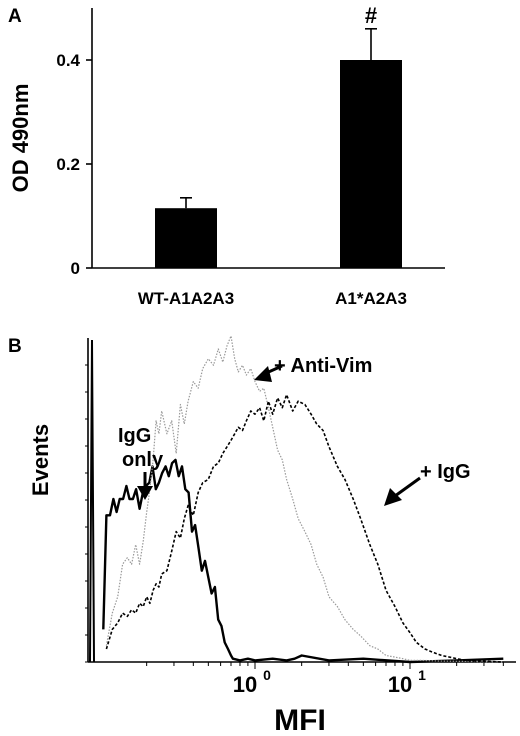 This screenshot has height=736, width=520. Describe the element at coordinates (134, 436) in the screenshot. I see `annotation-igg-only-line1: IgG` at that location.